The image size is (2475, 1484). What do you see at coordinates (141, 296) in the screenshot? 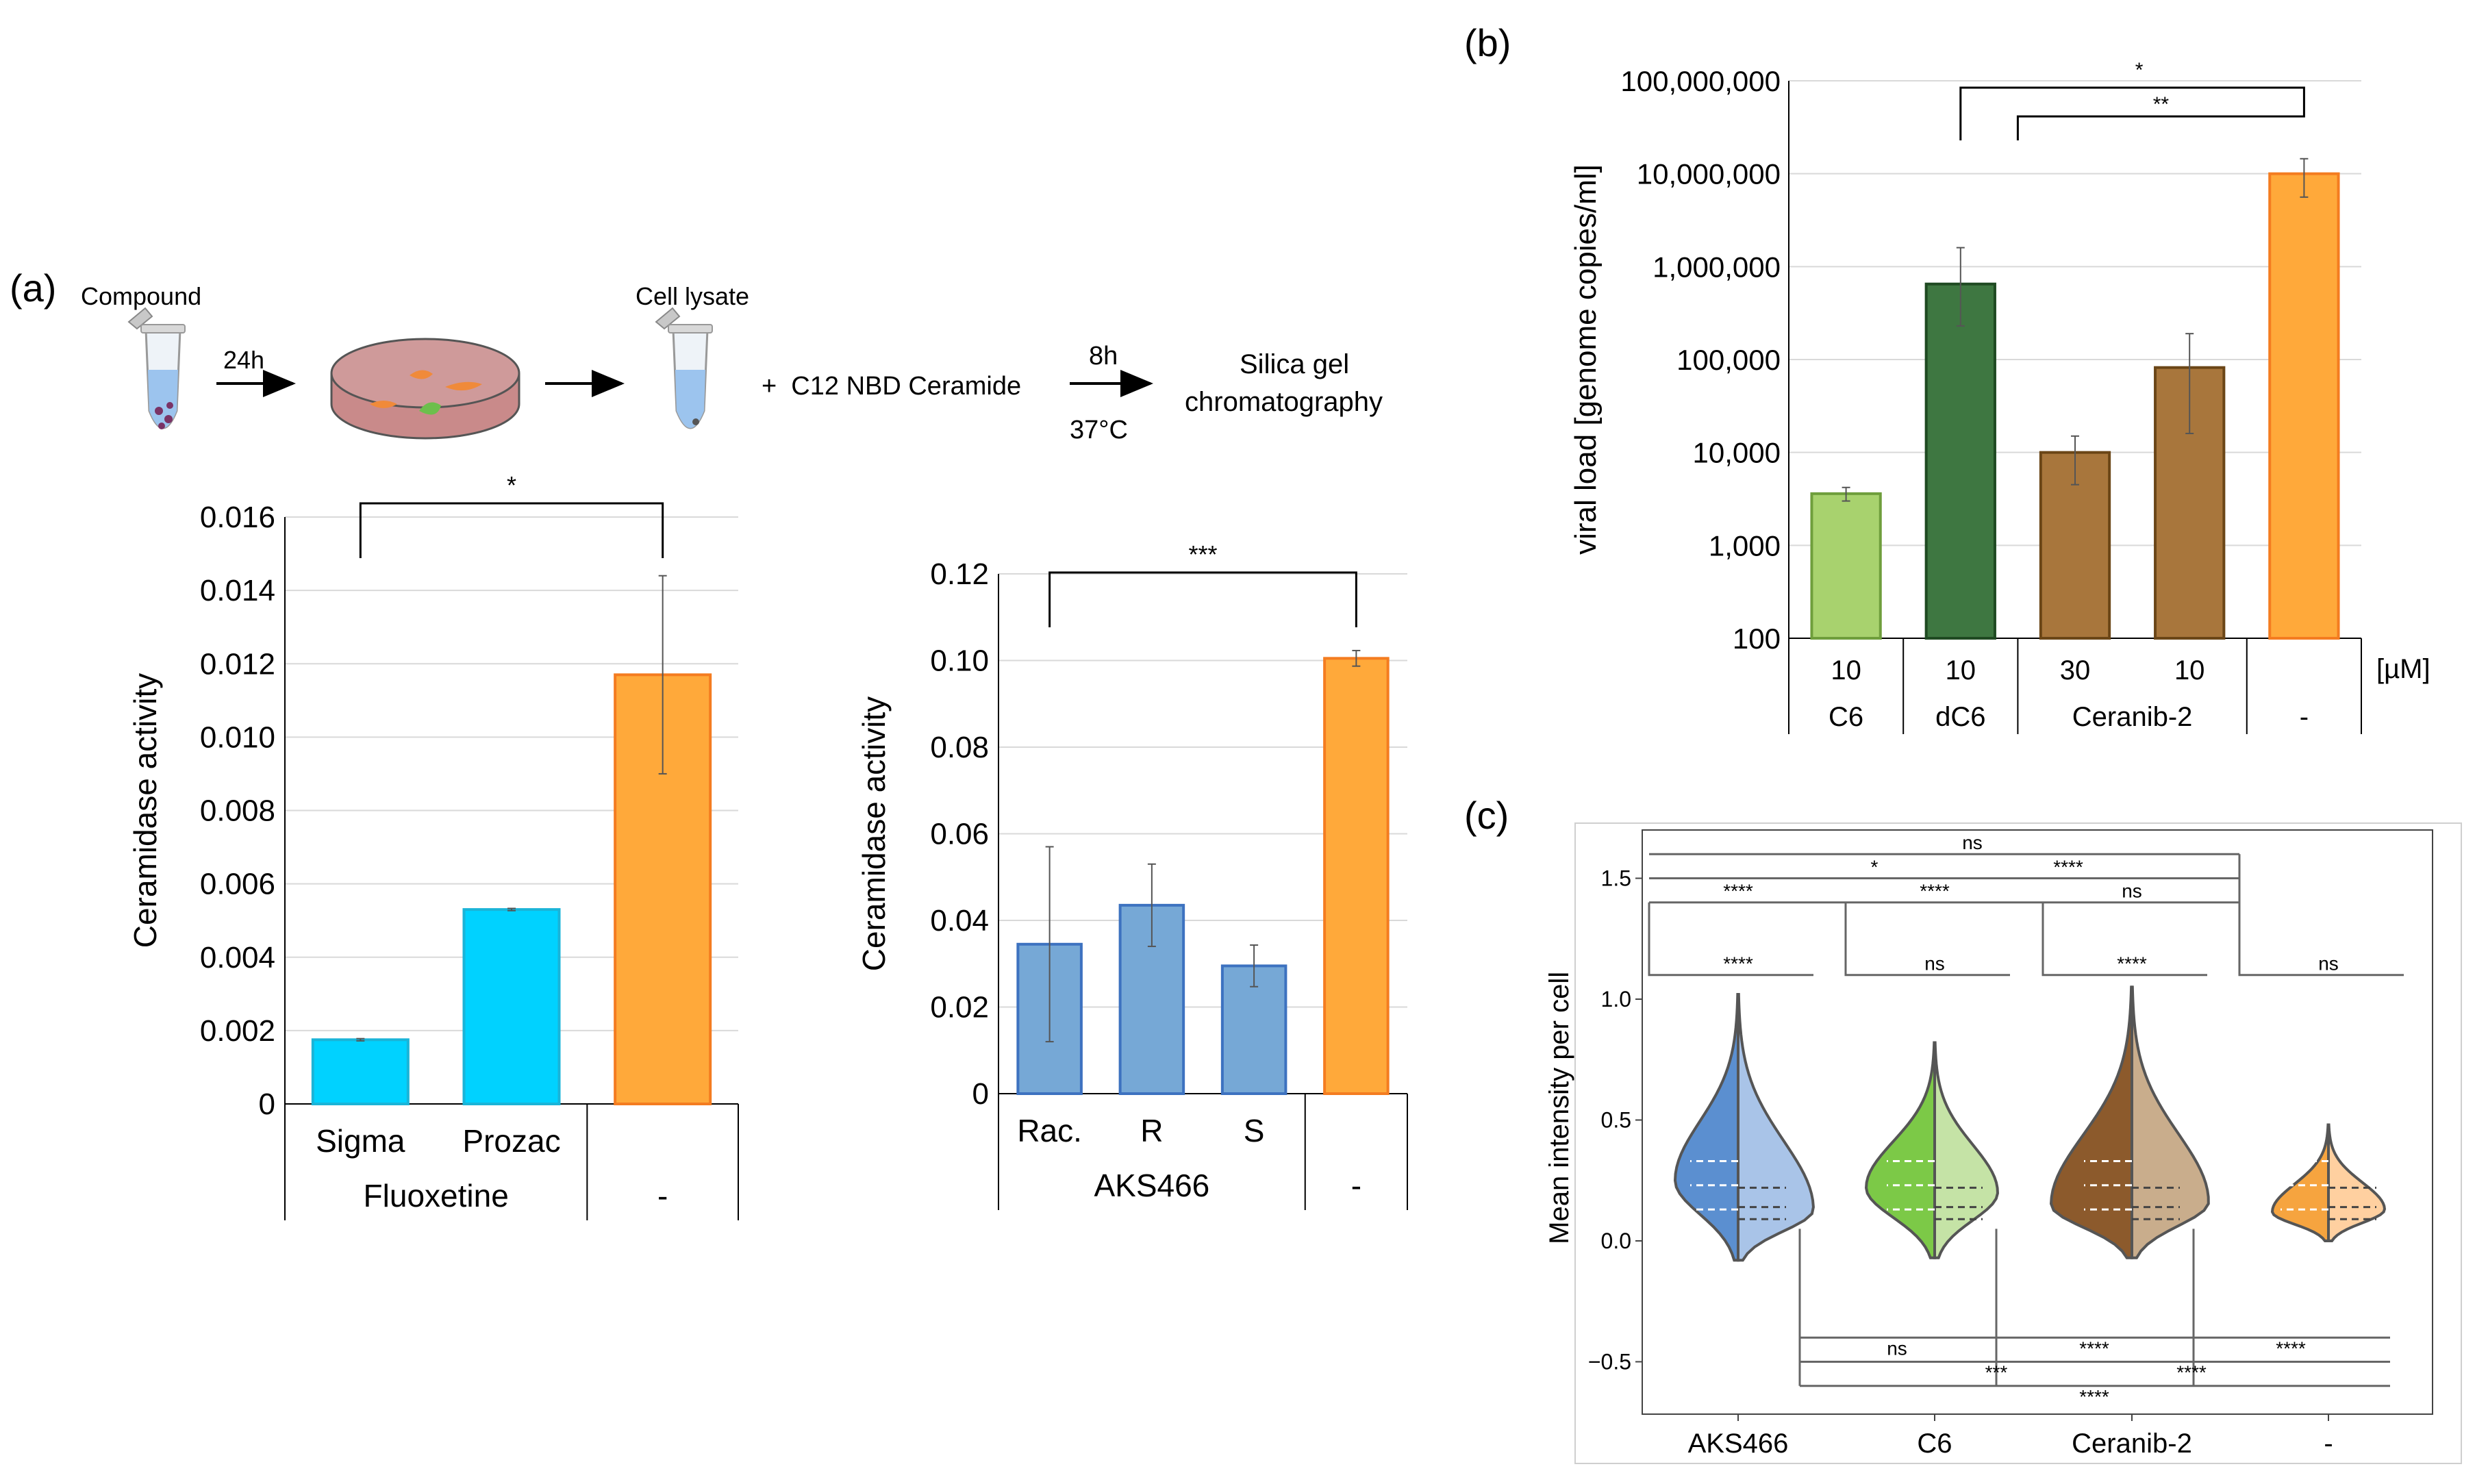
I see `compound-label: Compound` at bounding box center [141, 296].